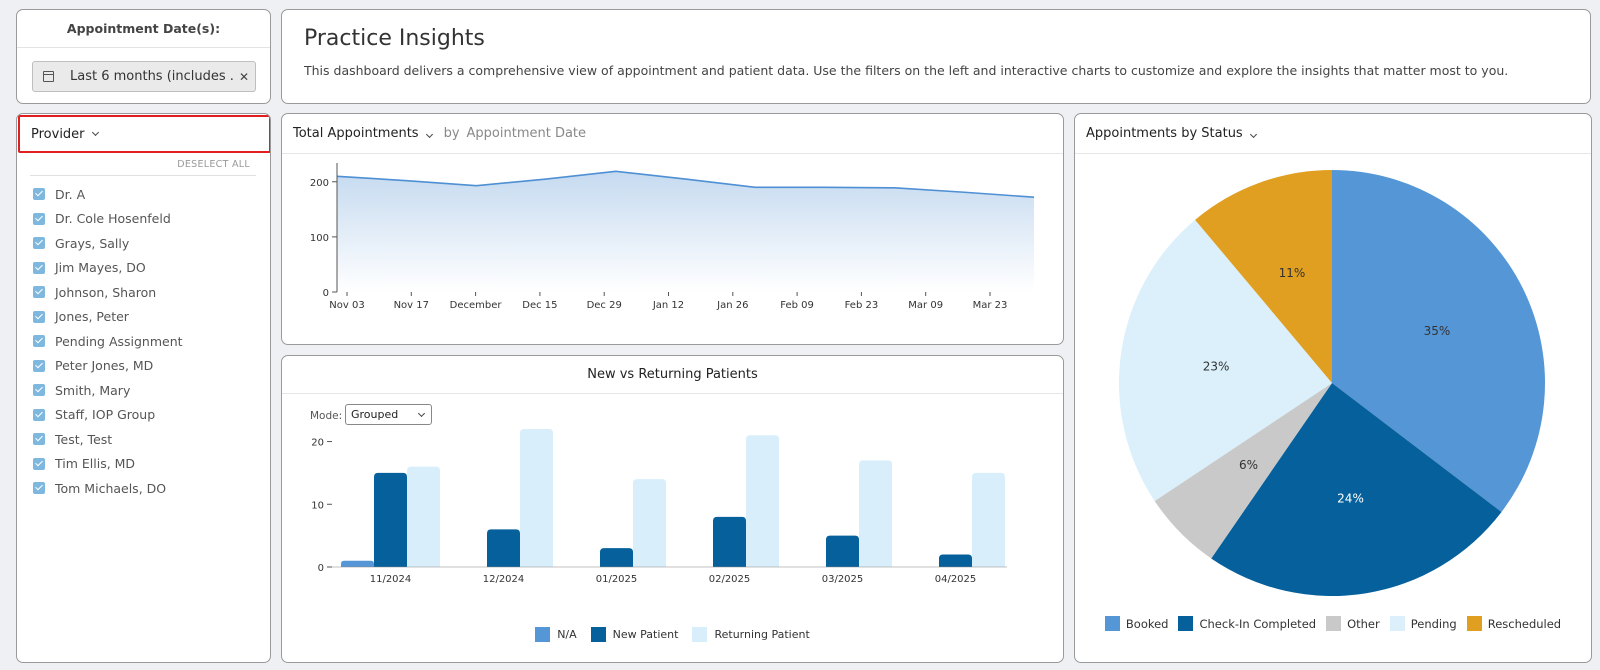 The image size is (1600, 670). I want to click on slice-label: 24%, so click(1350, 499).